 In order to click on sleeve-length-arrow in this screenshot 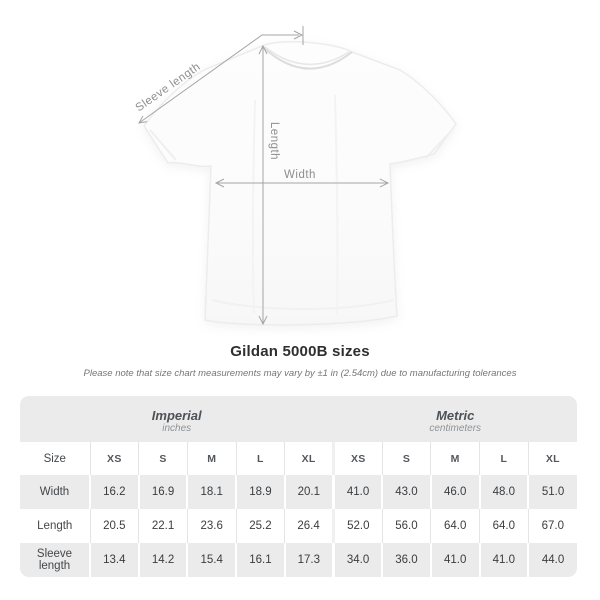, I will do `click(221, 75)`.